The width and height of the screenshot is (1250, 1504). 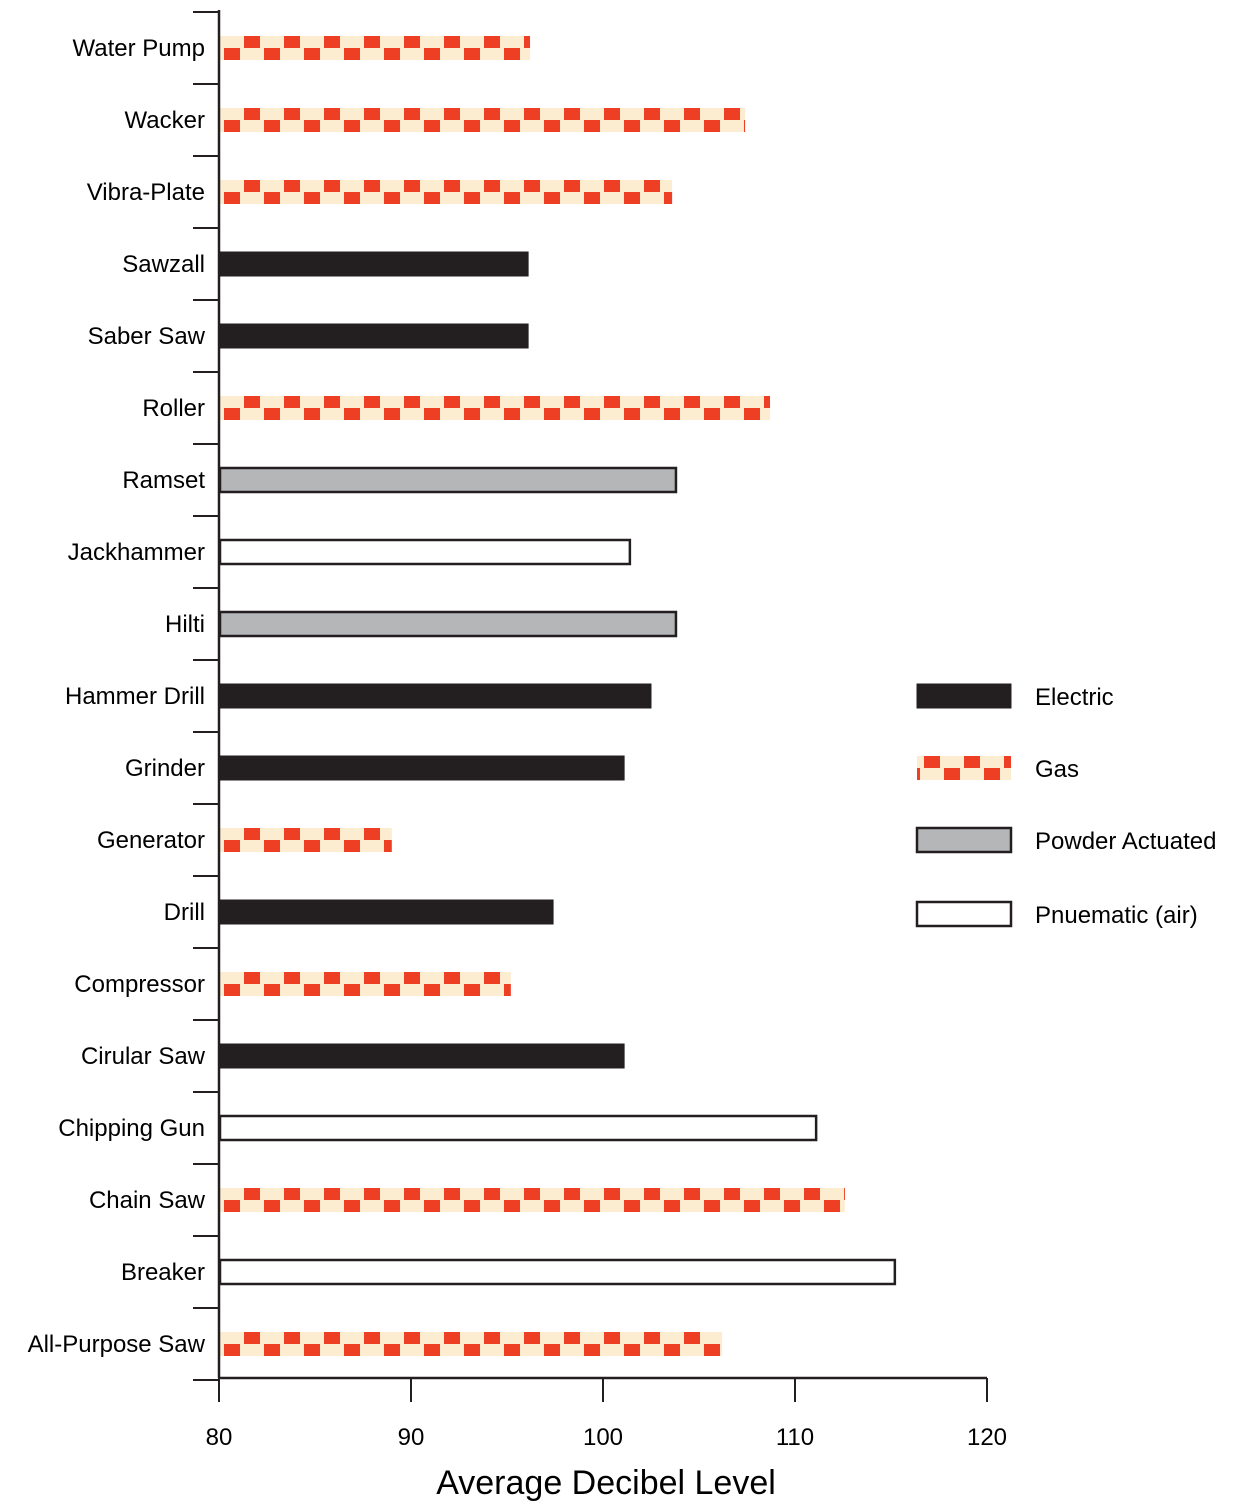 What do you see at coordinates (147, 336) in the screenshot?
I see `category-label: Saber Saw` at bounding box center [147, 336].